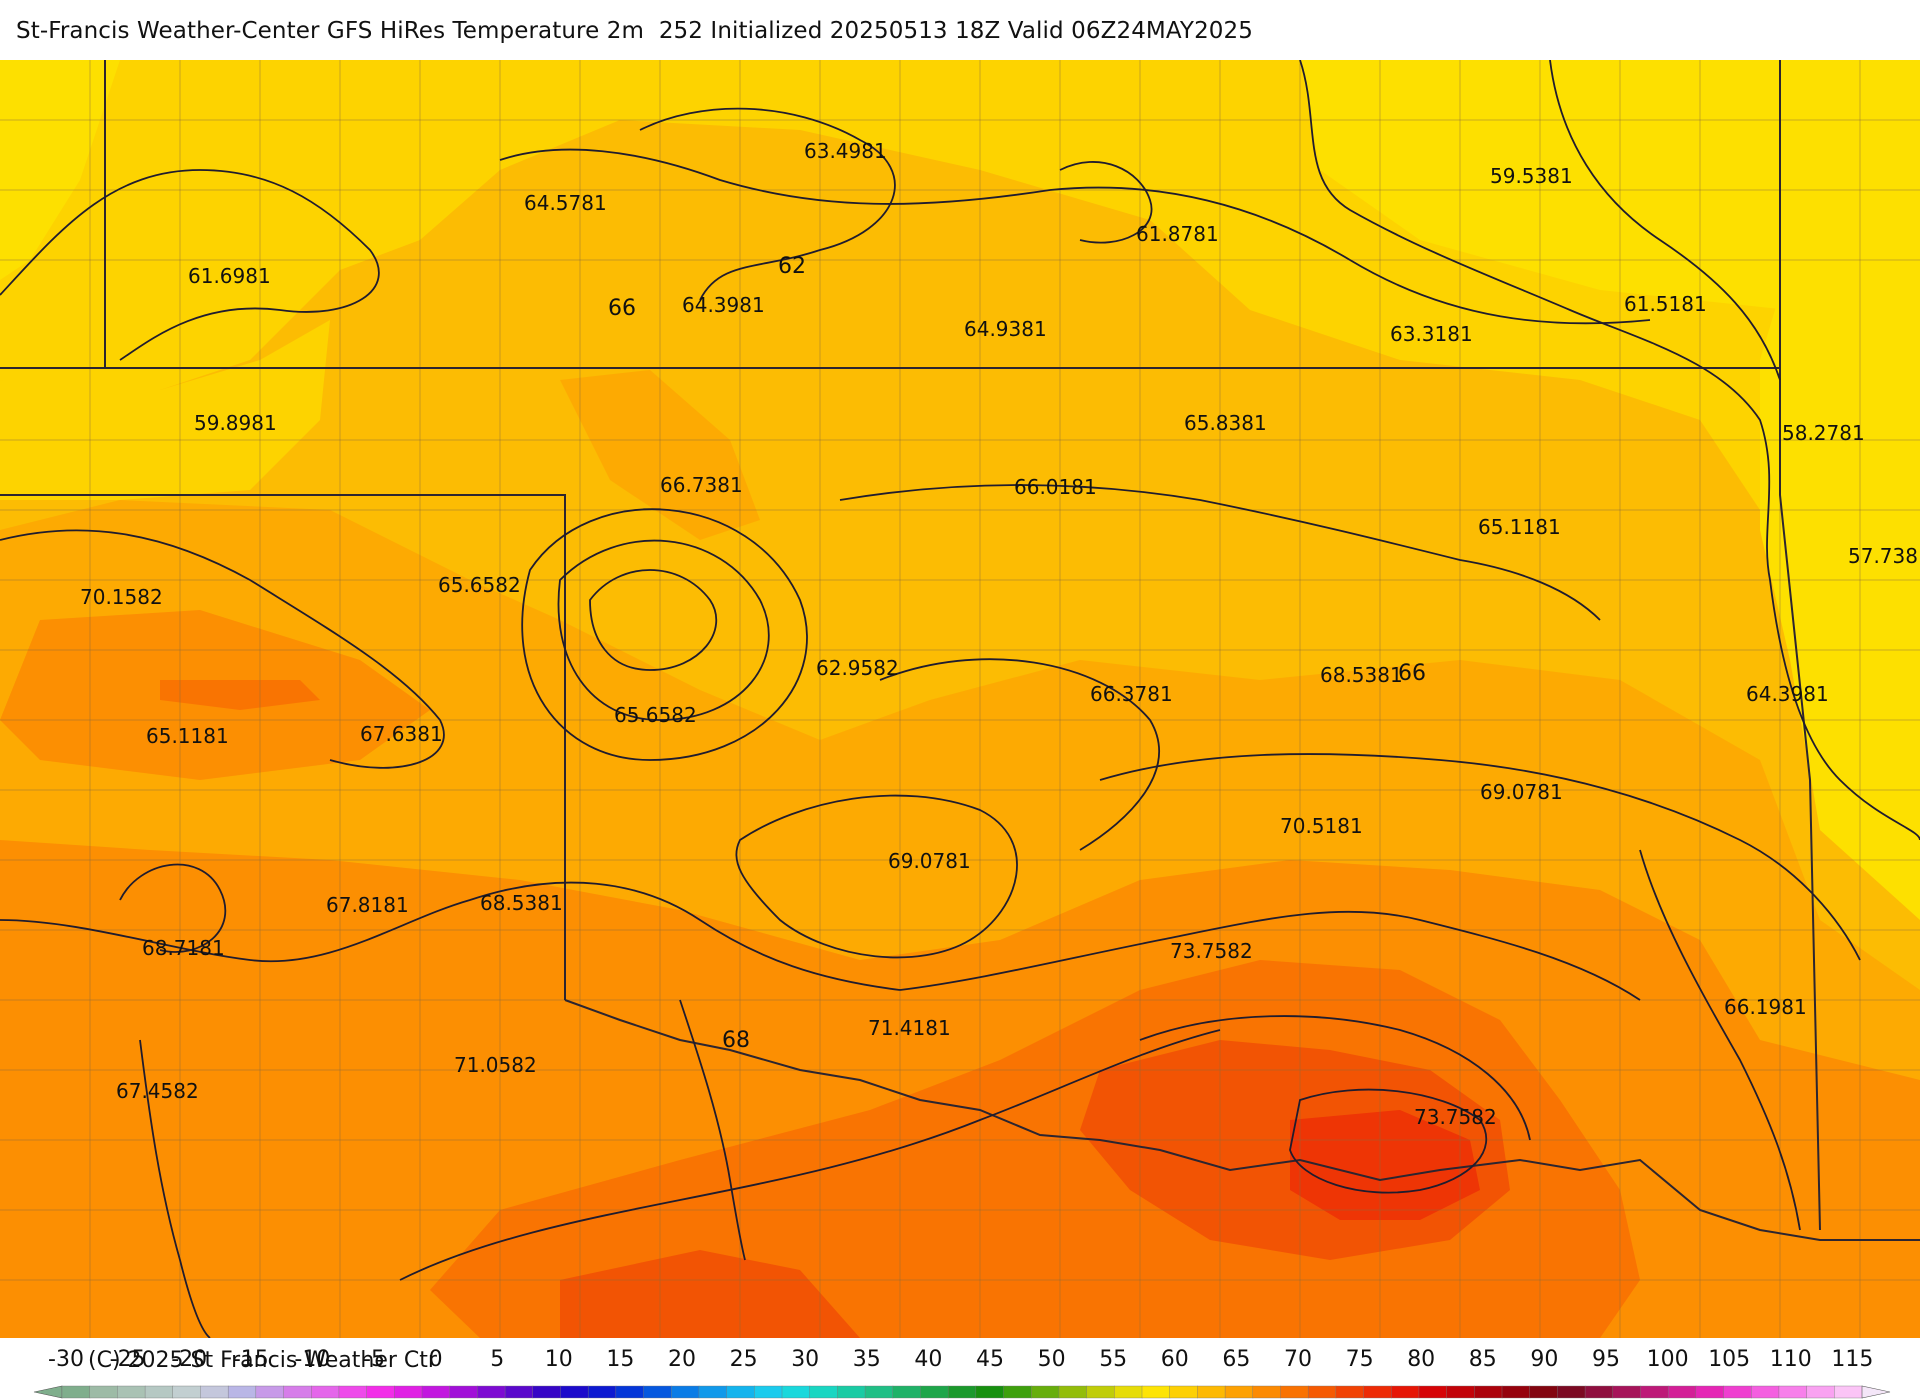  I want to click on point-label: 64.3981, so click(1787, 694).